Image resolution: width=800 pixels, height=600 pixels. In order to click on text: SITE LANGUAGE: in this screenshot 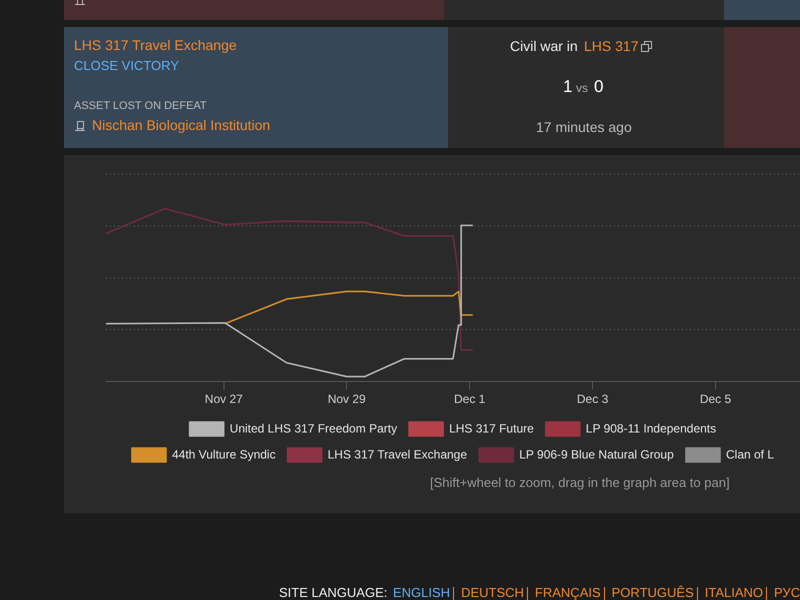, I will do `click(333, 592)`.